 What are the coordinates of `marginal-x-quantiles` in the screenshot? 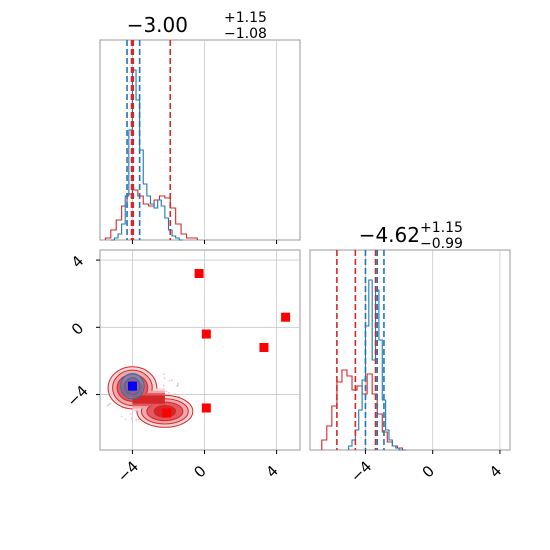 It's located at (202, 142).